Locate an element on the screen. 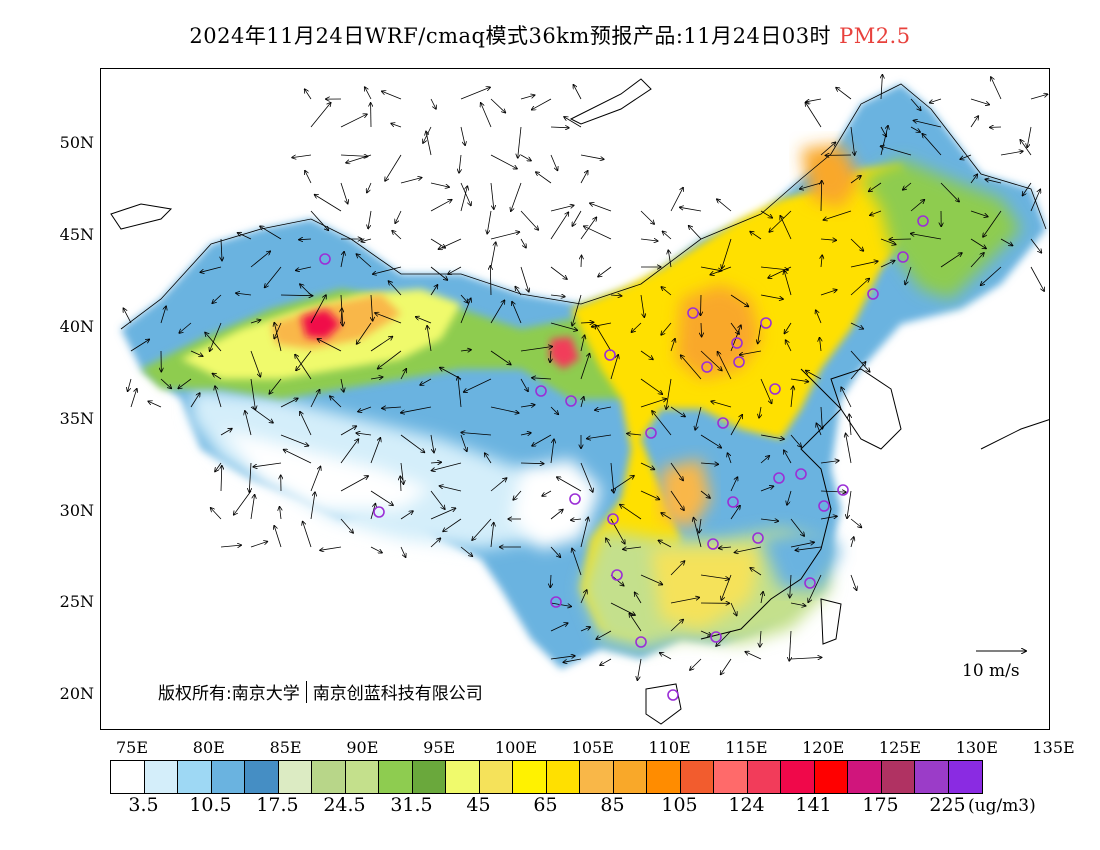  wind-reference-label: 10 m/s is located at coordinates (991, 671).